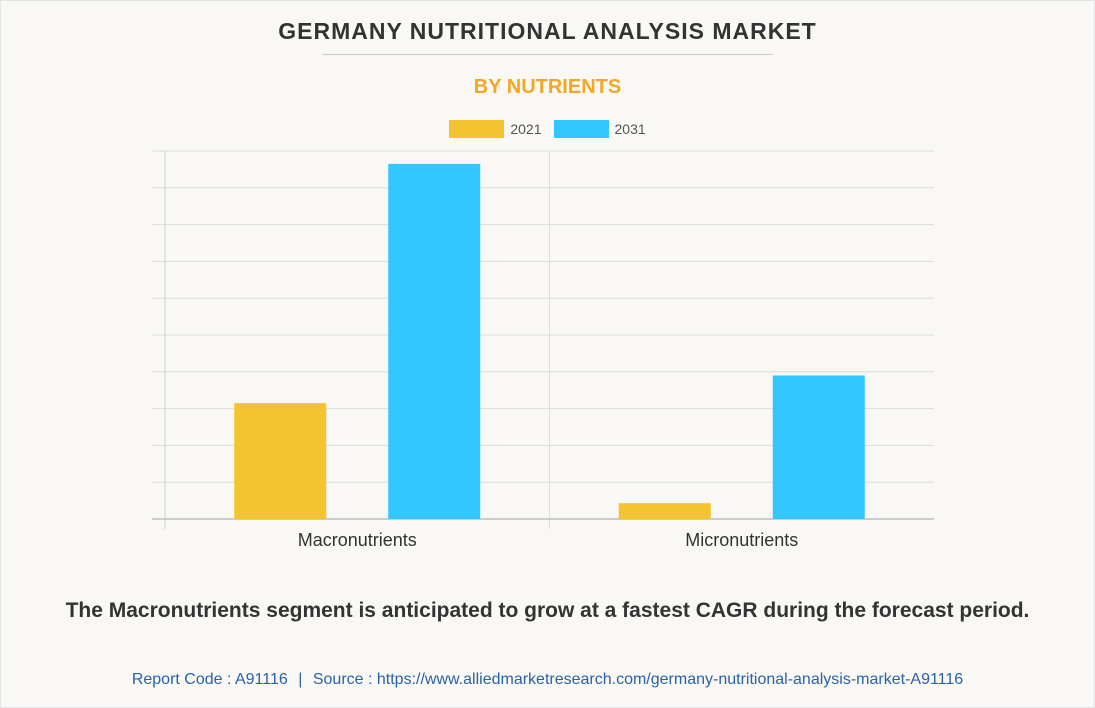 The image size is (1095, 708). I want to click on legend-swatch-2021, so click(477, 129).